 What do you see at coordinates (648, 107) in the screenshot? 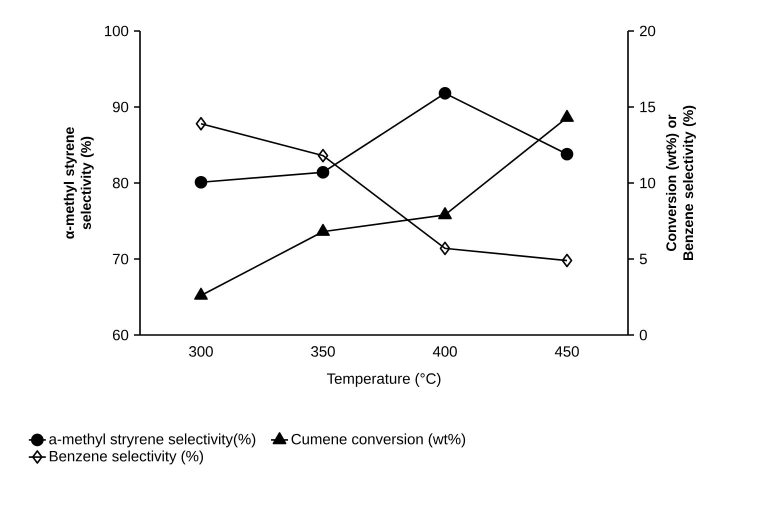
I see `y2-tick-label: 15` at bounding box center [648, 107].